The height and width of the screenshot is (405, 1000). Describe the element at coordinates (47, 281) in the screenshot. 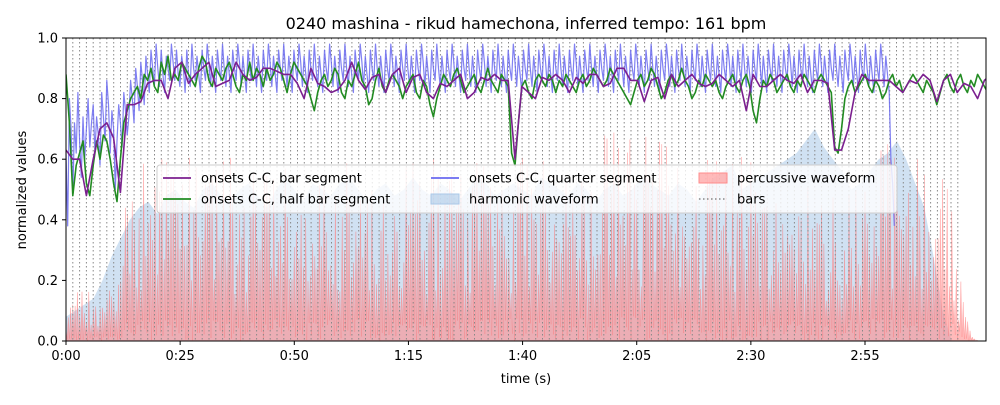

I see `y-tick-label: 0.2` at that location.